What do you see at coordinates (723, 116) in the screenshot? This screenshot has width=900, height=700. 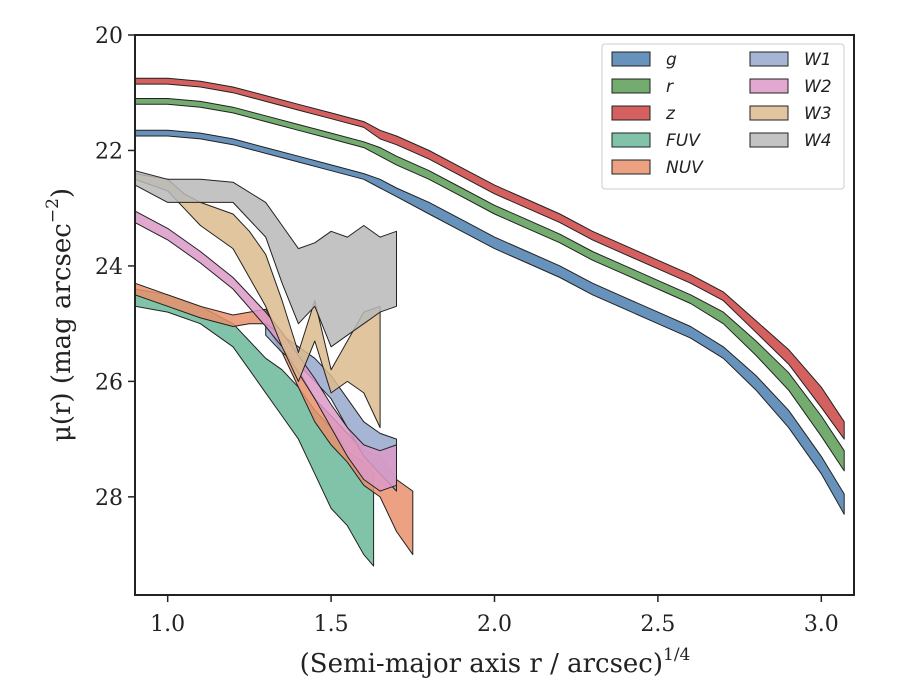 I see `legend: grz FUV NUV W1 W2 W3 W4` at bounding box center [723, 116].